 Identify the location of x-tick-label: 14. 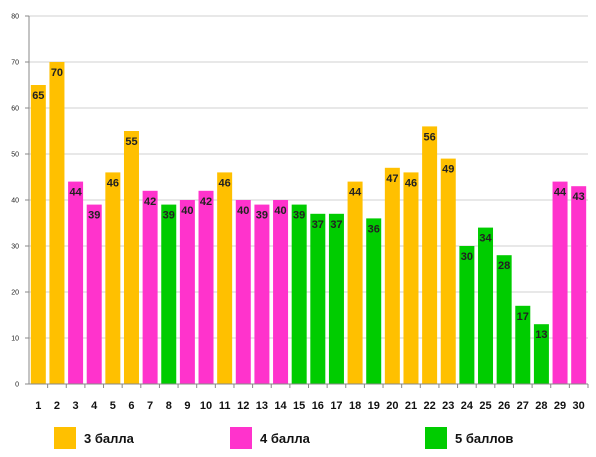
(280, 406).